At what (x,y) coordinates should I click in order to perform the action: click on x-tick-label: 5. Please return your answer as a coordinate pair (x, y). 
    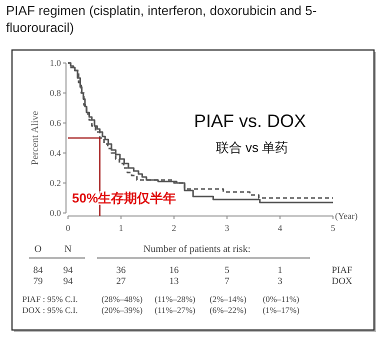
    Looking at the image, I should click on (333, 228).